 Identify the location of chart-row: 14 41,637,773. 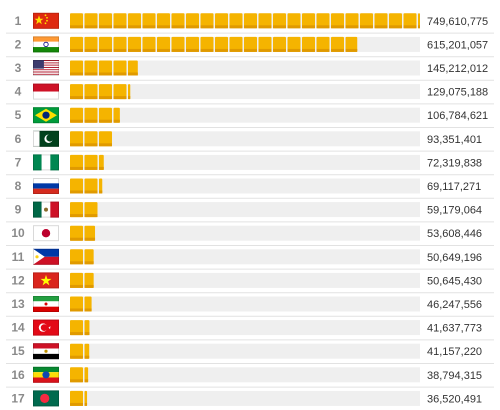
(250, 330).